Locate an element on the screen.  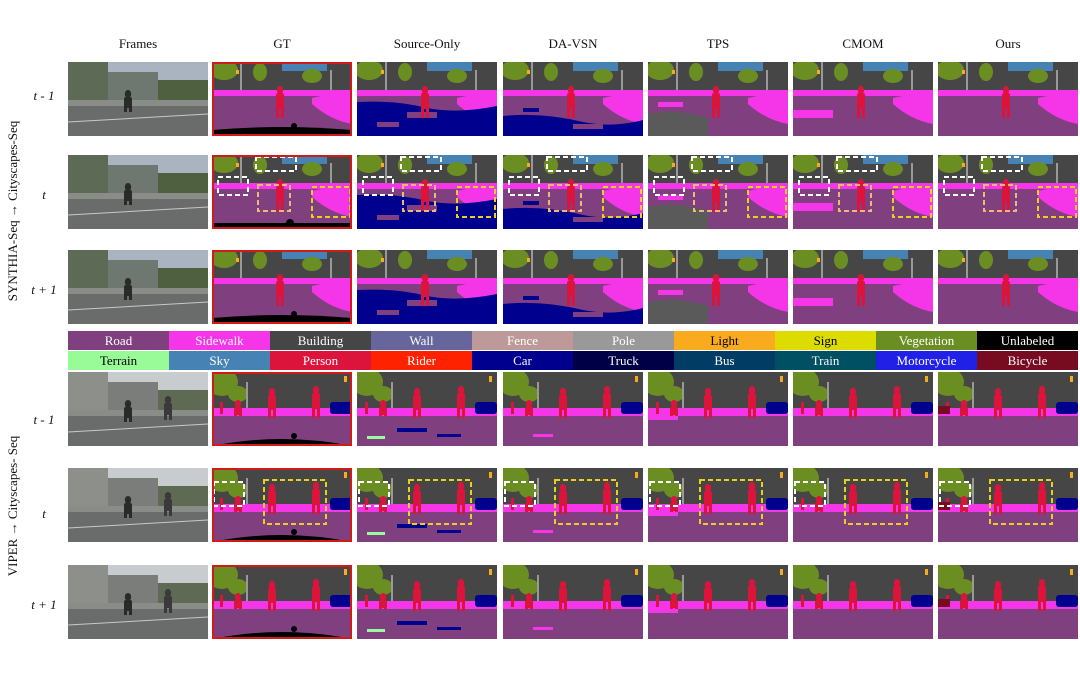
legend-fence: Fence is located at coordinates (522, 340).